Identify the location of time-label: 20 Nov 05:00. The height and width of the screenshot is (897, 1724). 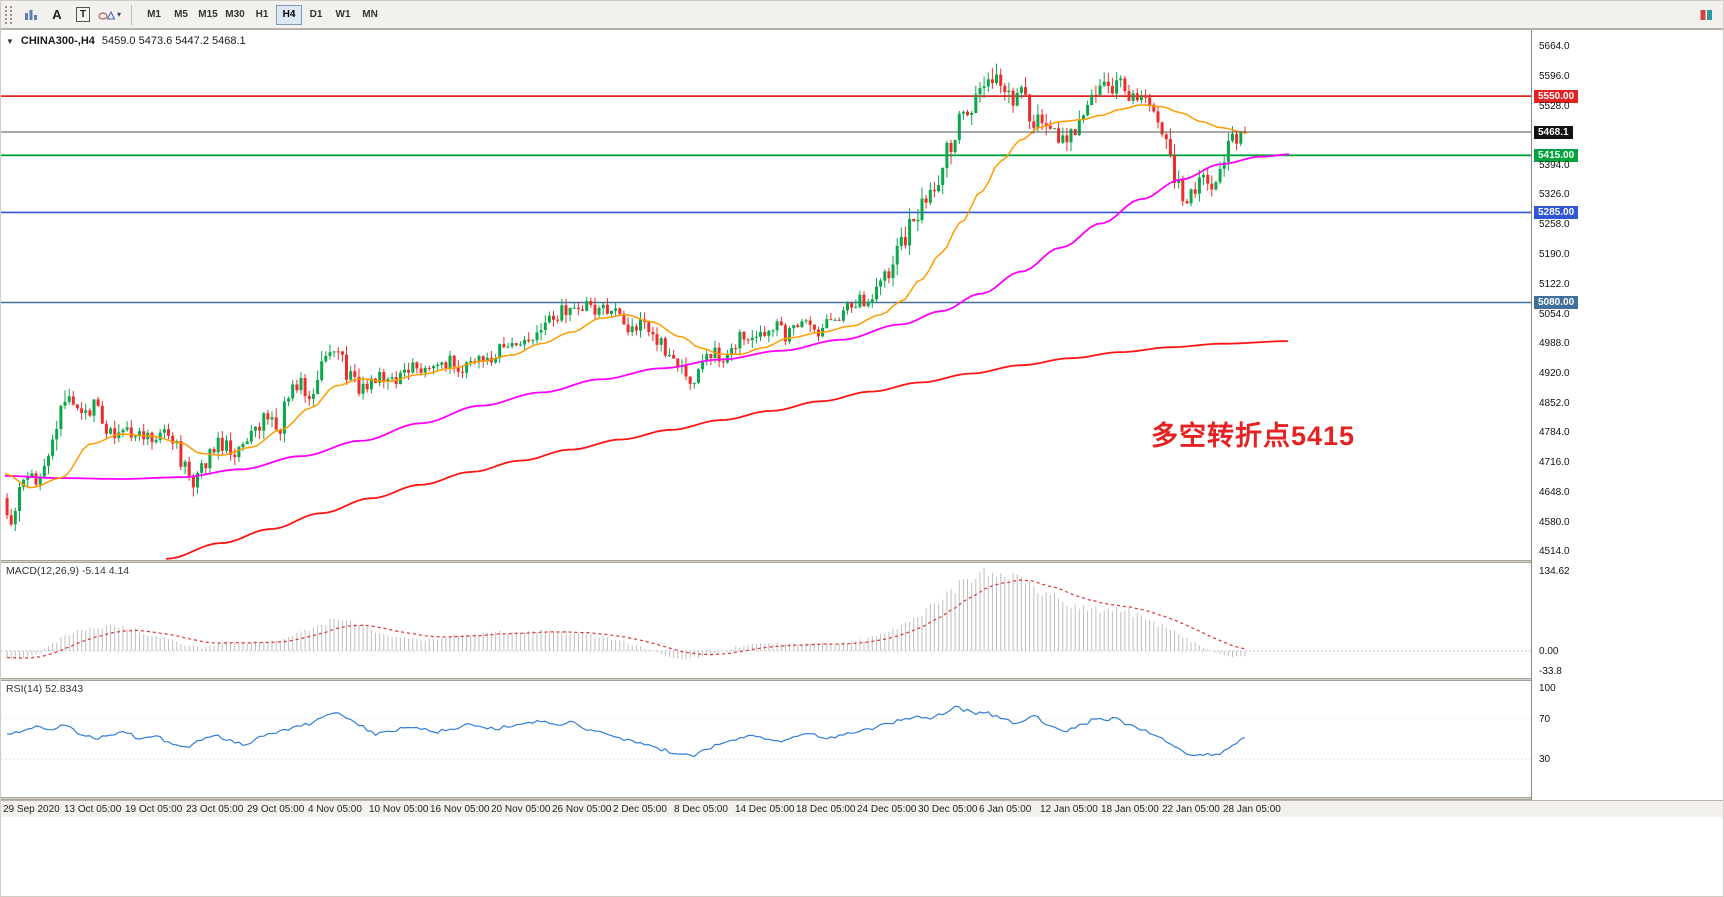
(521, 809).